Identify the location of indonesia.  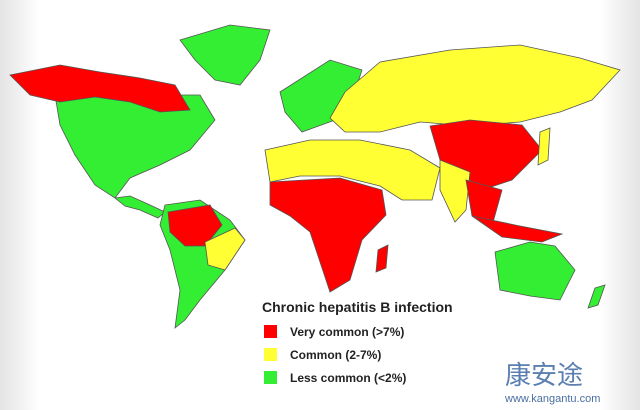
(517, 229).